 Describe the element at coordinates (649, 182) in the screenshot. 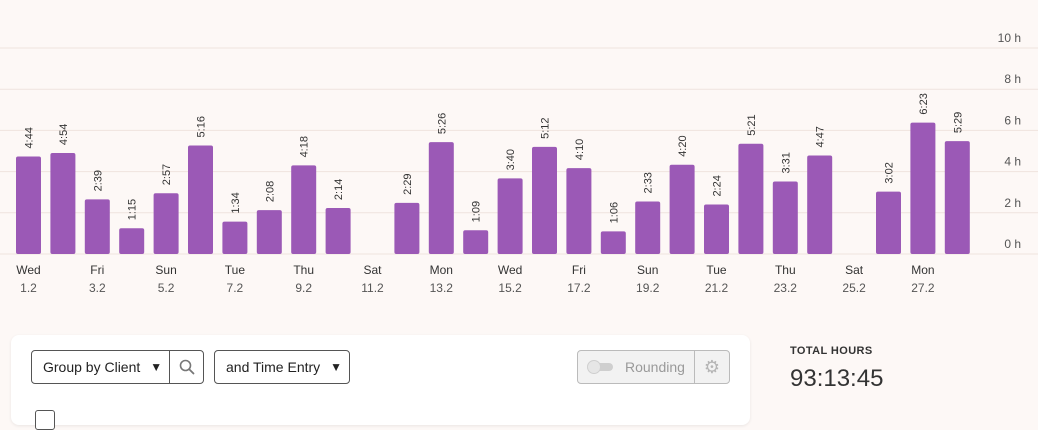

I see `bar-data-label: 2:33` at that location.